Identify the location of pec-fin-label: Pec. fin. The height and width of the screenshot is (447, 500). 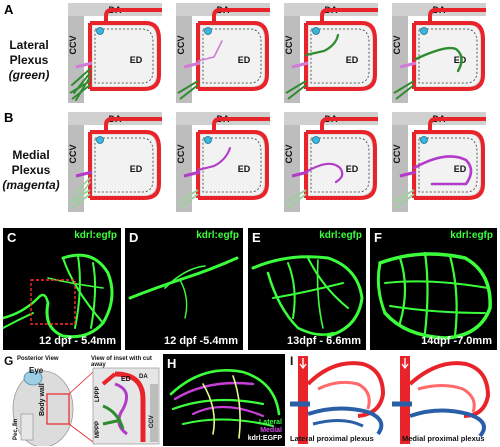
(16, 429).